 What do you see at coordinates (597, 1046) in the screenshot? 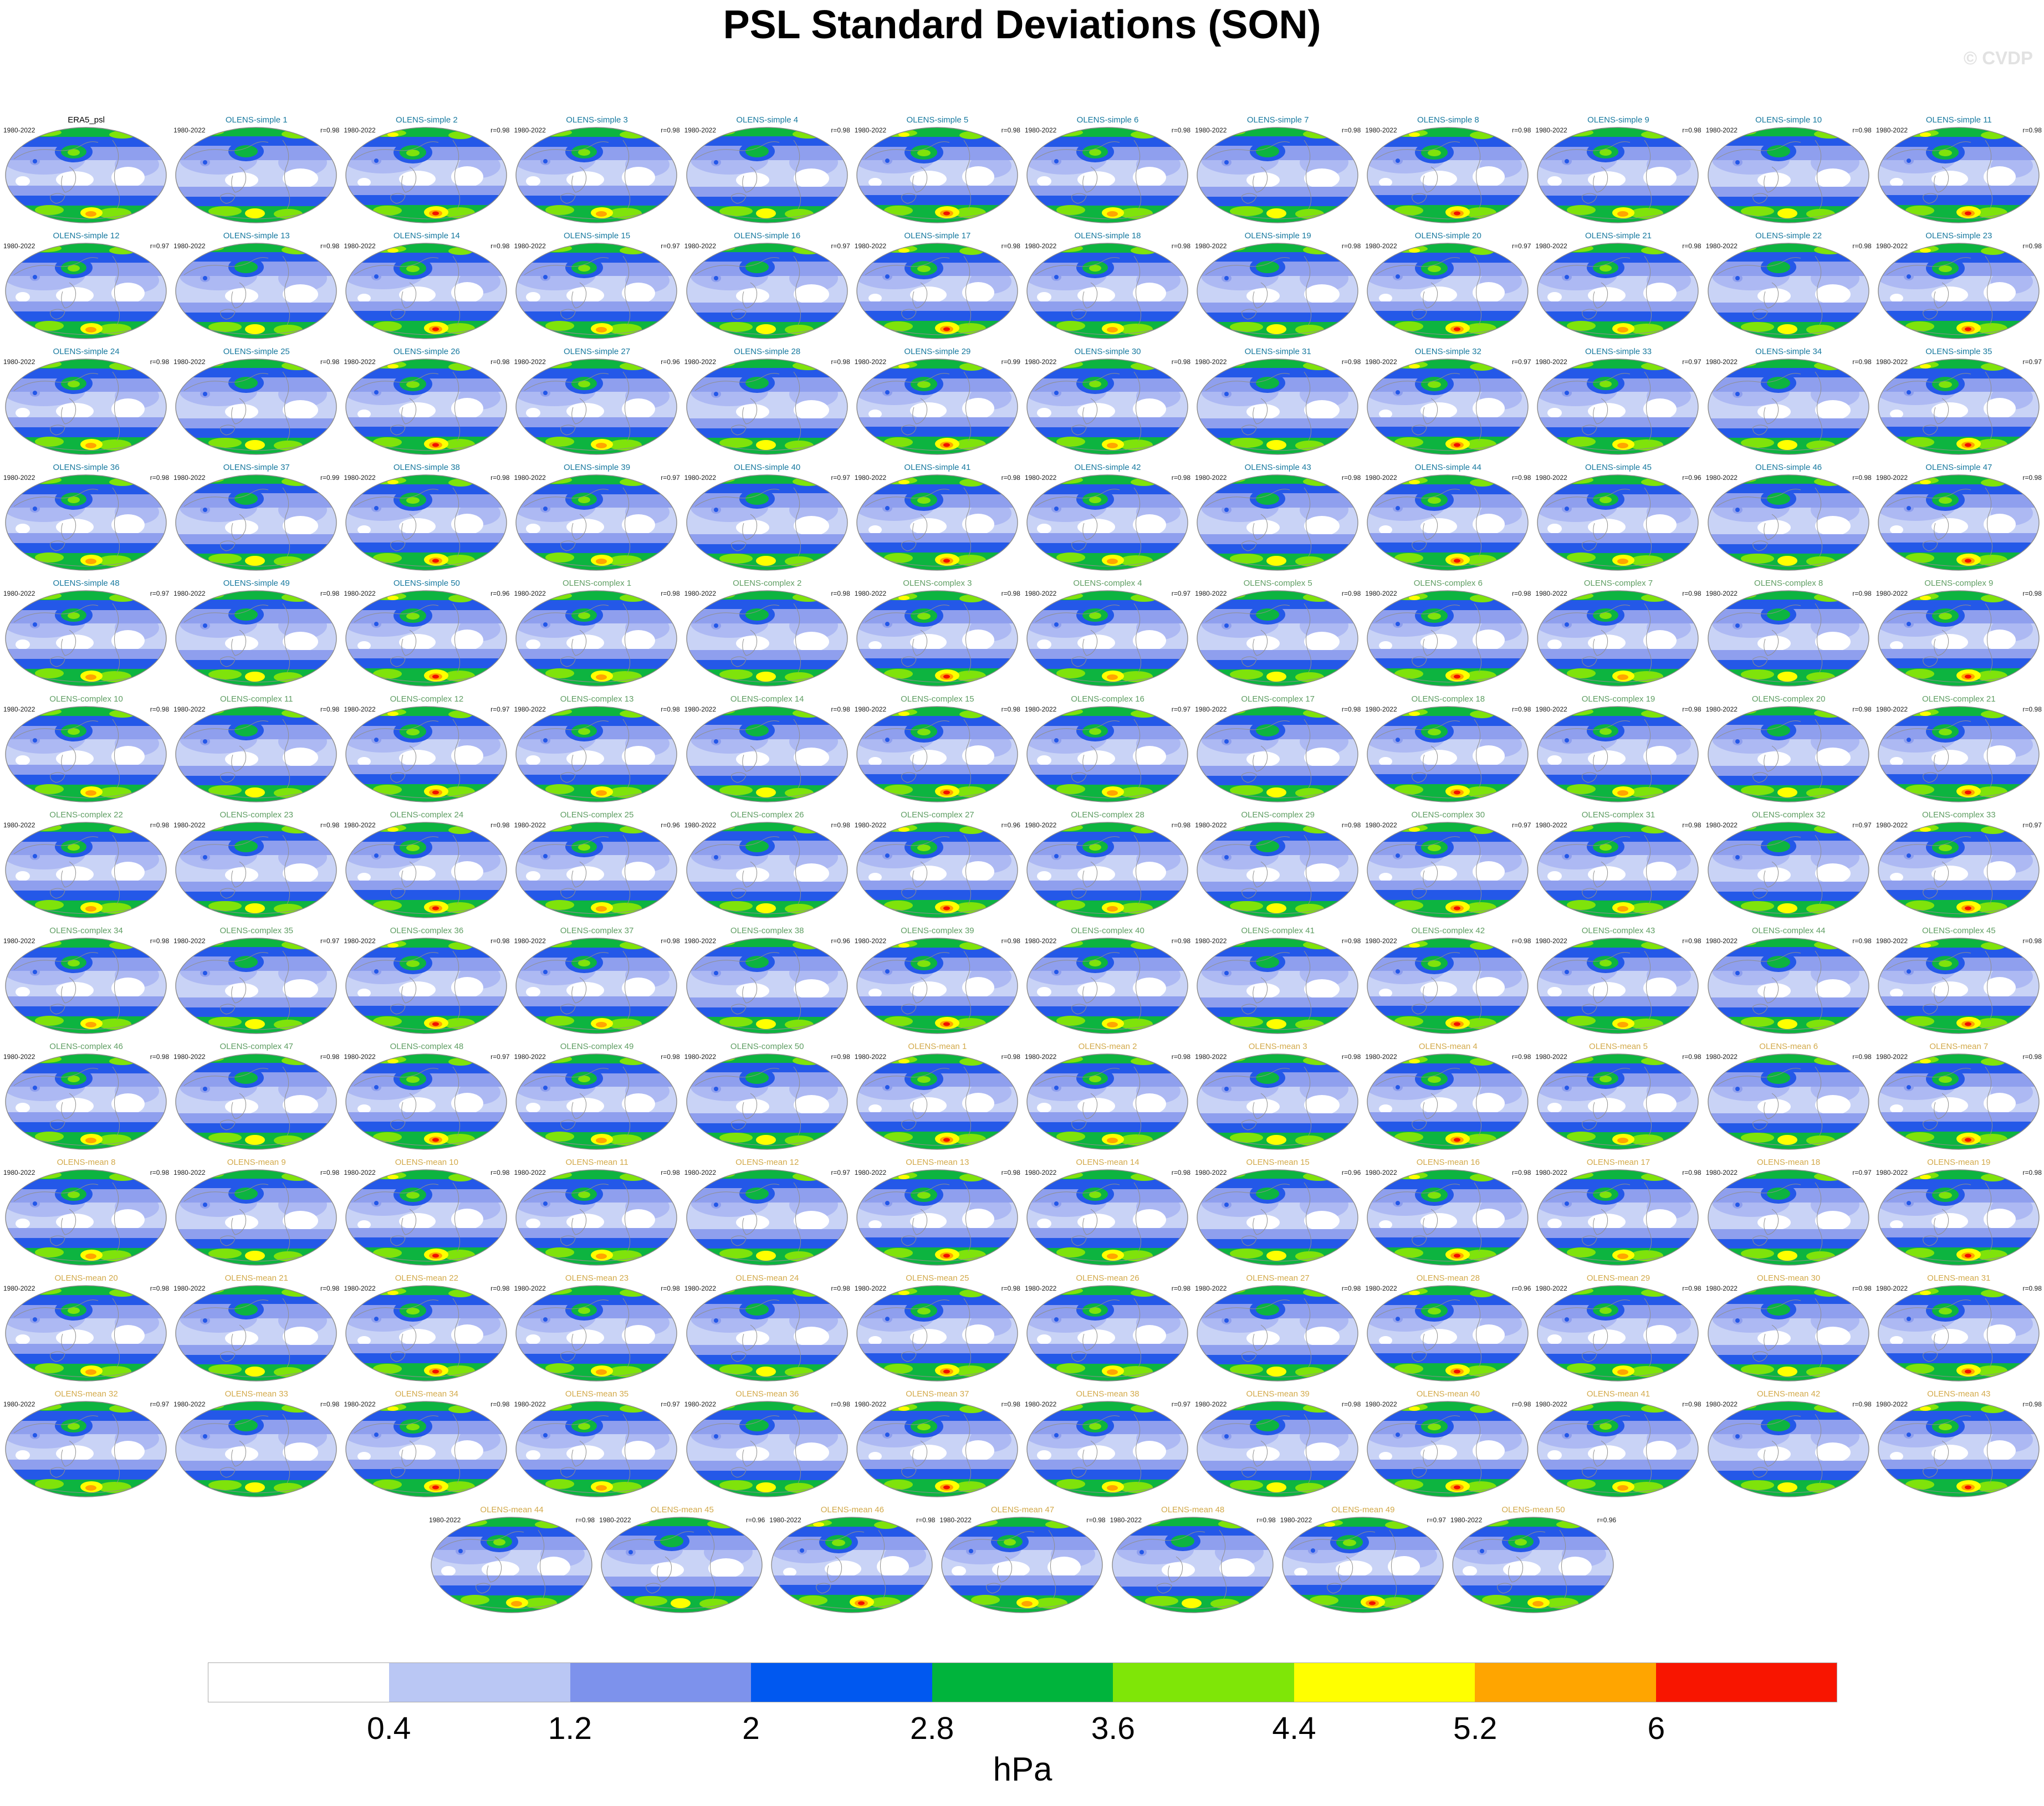
I see `panel-title: OLENS-complex 49` at bounding box center [597, 1046].